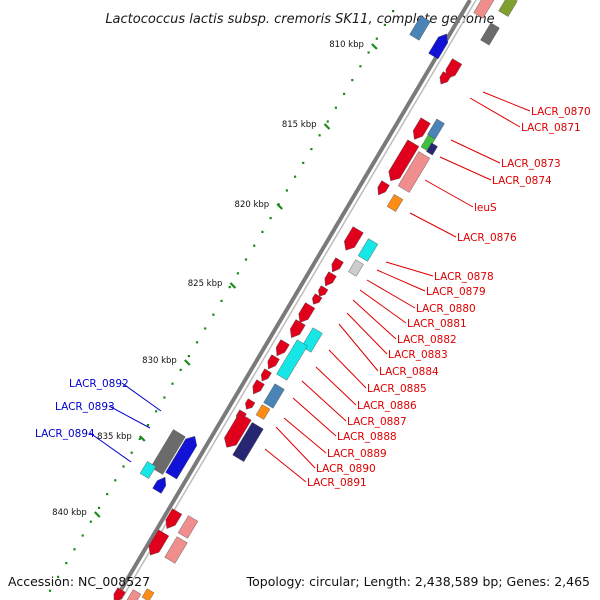 The height and width of the screenshot is (600, 600). I want to click on gene-label: LACR_0879, so click(456, 292).